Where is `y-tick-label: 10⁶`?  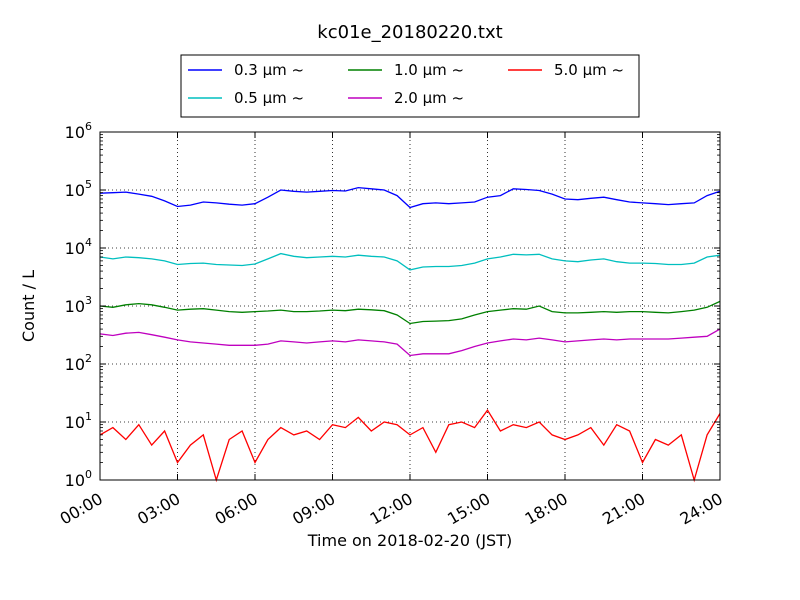
y-tick-label: 10⁶ is located at coordinates (78, 131).